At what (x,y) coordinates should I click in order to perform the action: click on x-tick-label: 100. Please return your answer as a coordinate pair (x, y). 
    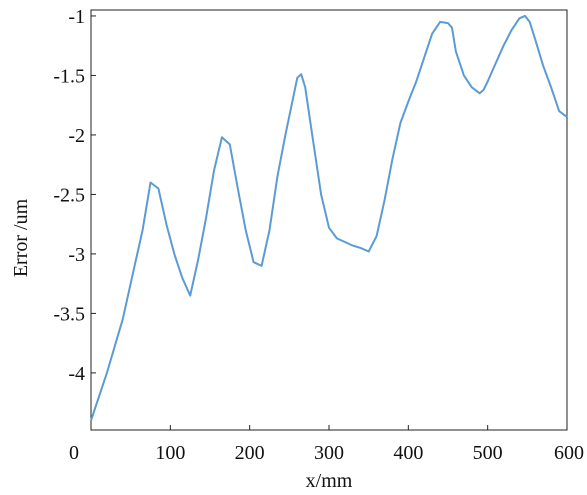
    Looking at the image, I should click on (170, 453).